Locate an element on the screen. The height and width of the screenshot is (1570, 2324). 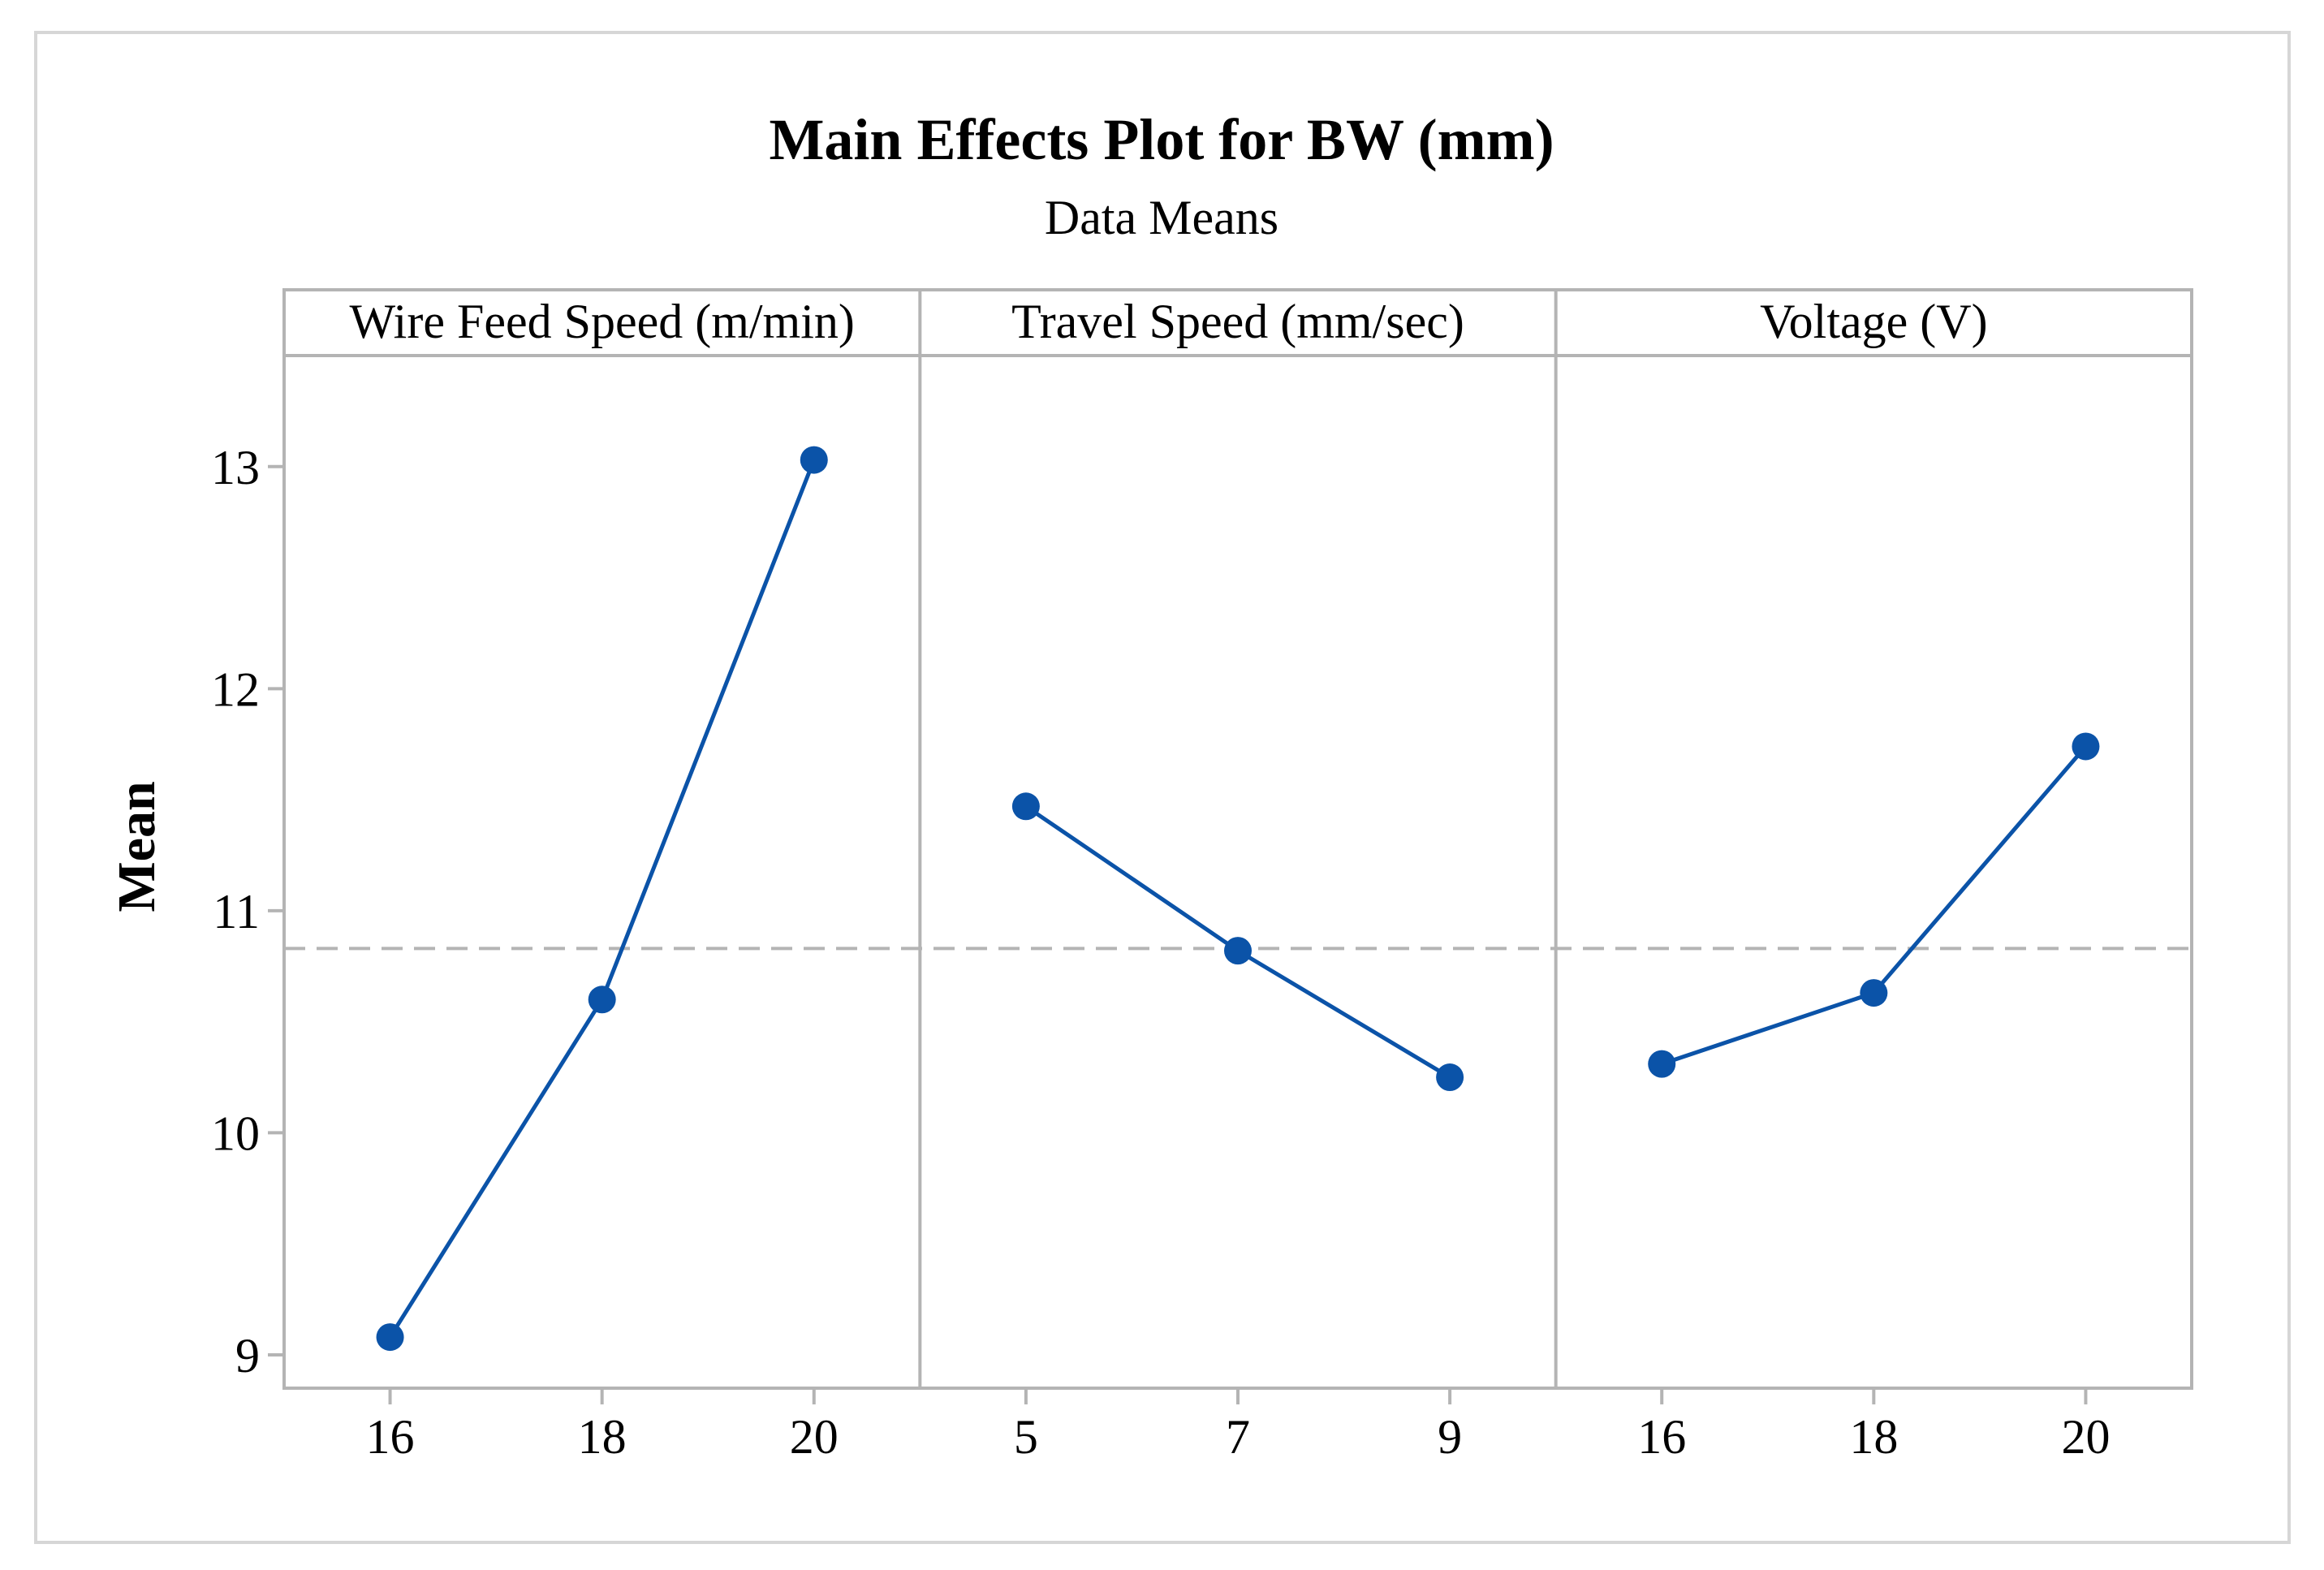
y-tick-label: 12 is located at coordinates (235, 689).